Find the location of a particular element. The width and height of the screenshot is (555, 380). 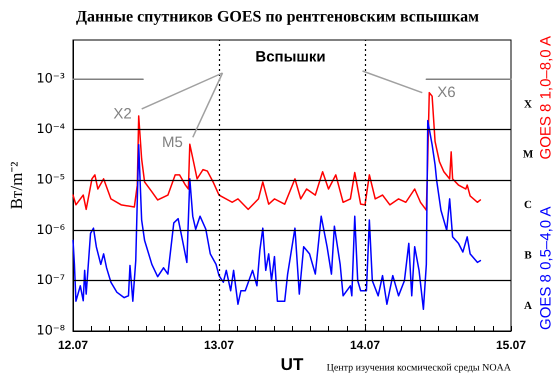

text: GOES 8 0,5–4,0 A is located at coordinates (546, 268).